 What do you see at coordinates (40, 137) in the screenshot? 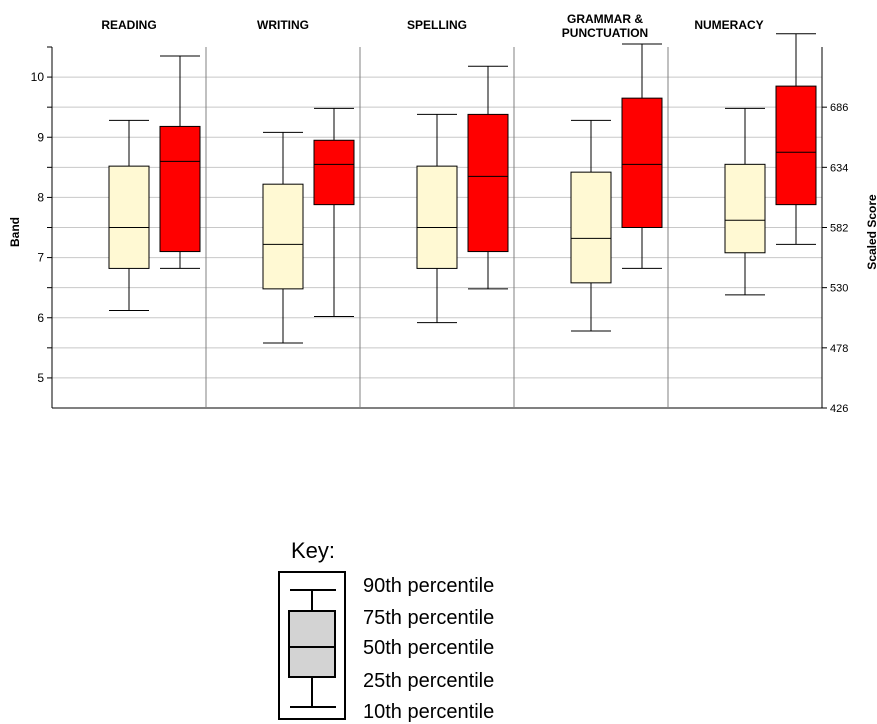
I see `left-tick-label: 9` at bounding box center [40, 137].